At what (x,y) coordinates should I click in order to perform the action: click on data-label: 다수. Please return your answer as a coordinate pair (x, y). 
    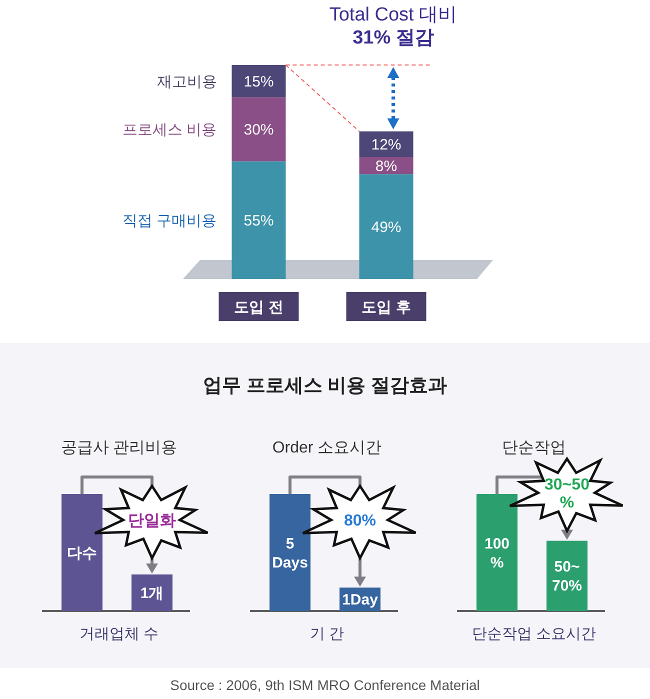
    Looking at the image, I should click on (82, 553).